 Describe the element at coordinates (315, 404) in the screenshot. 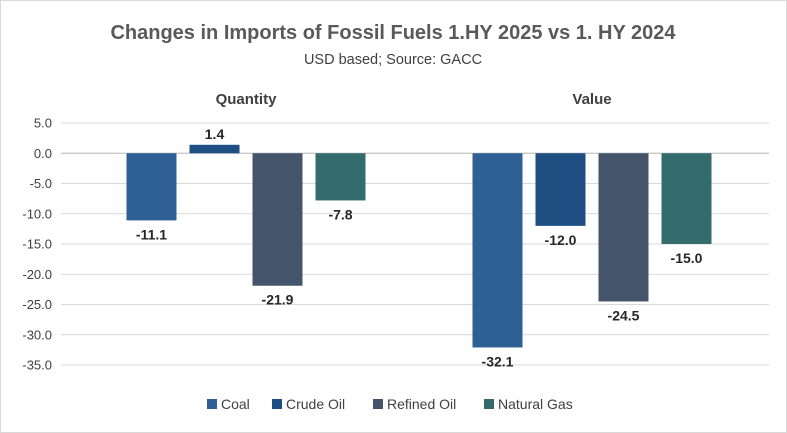

I see `legend-label: Crude Oil` at that location.